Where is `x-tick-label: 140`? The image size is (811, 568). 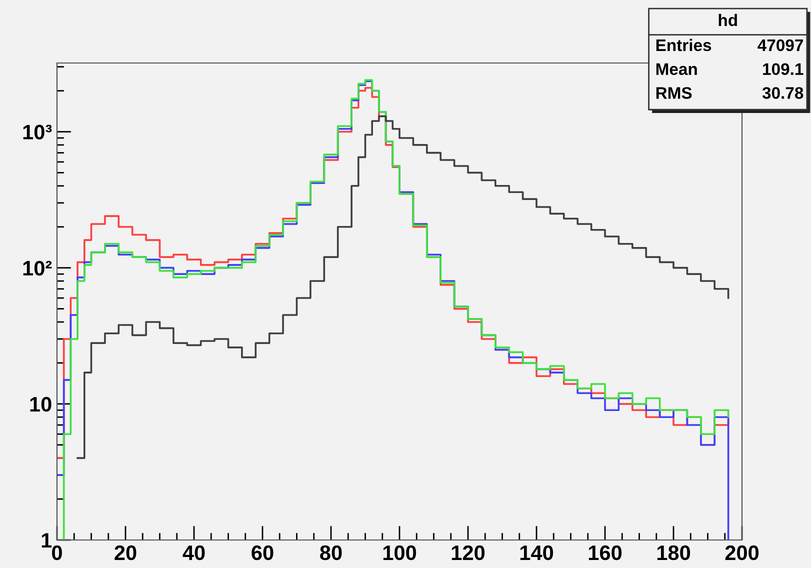 x-tick-label: 140 is located at coordinates (537, 552).